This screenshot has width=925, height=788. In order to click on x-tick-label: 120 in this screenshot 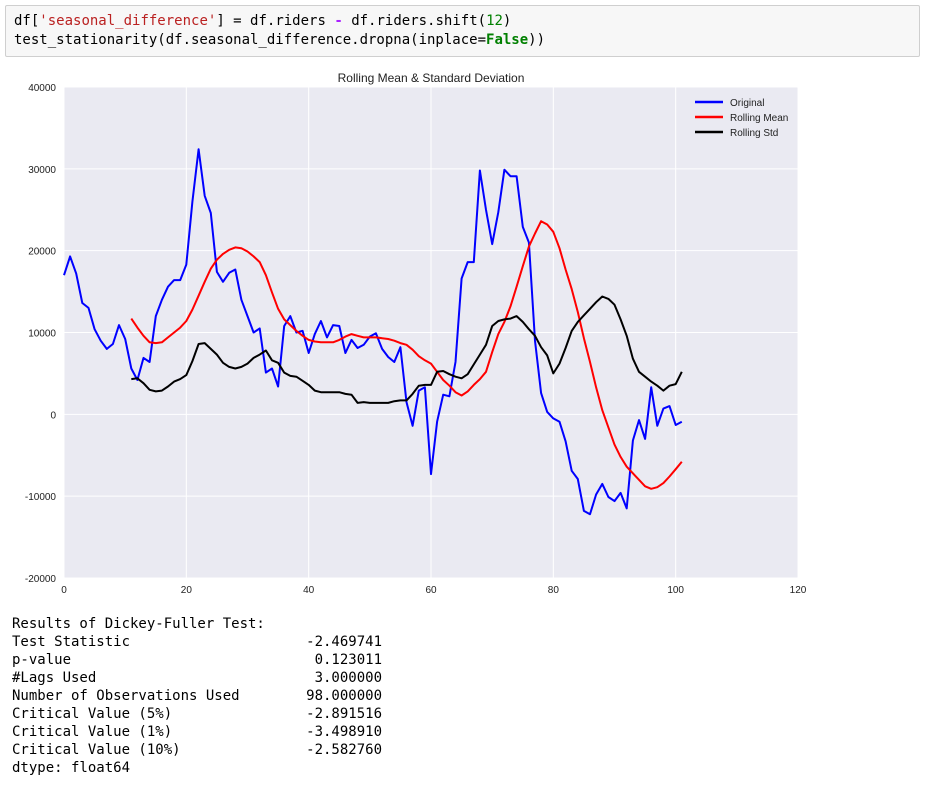, I will do `click(798, 590)`.